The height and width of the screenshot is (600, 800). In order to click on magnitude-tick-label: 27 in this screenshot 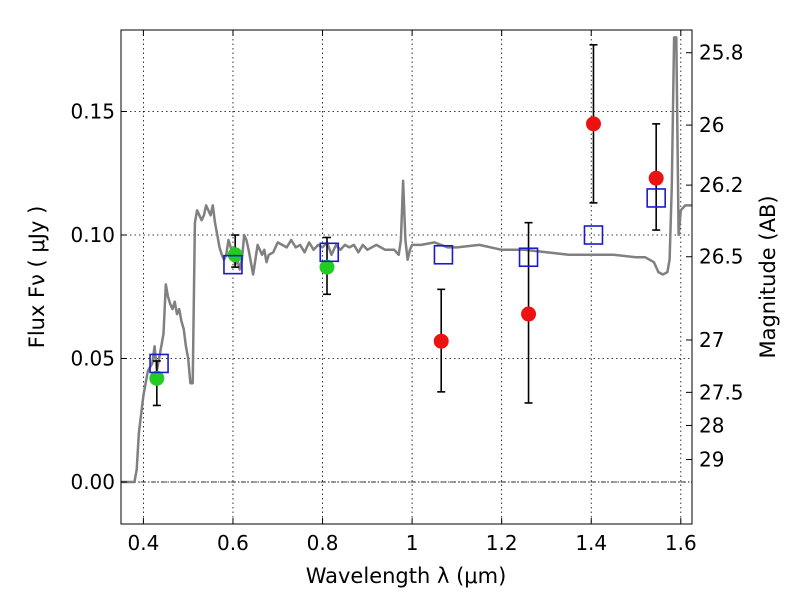, I will do `click(711, 340)`.